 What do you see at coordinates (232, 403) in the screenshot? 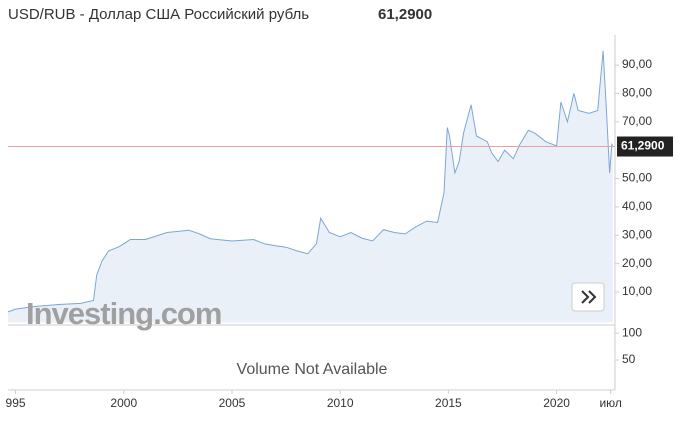
I see `x-tick-label: 2005` at bounding box center [232, 403].